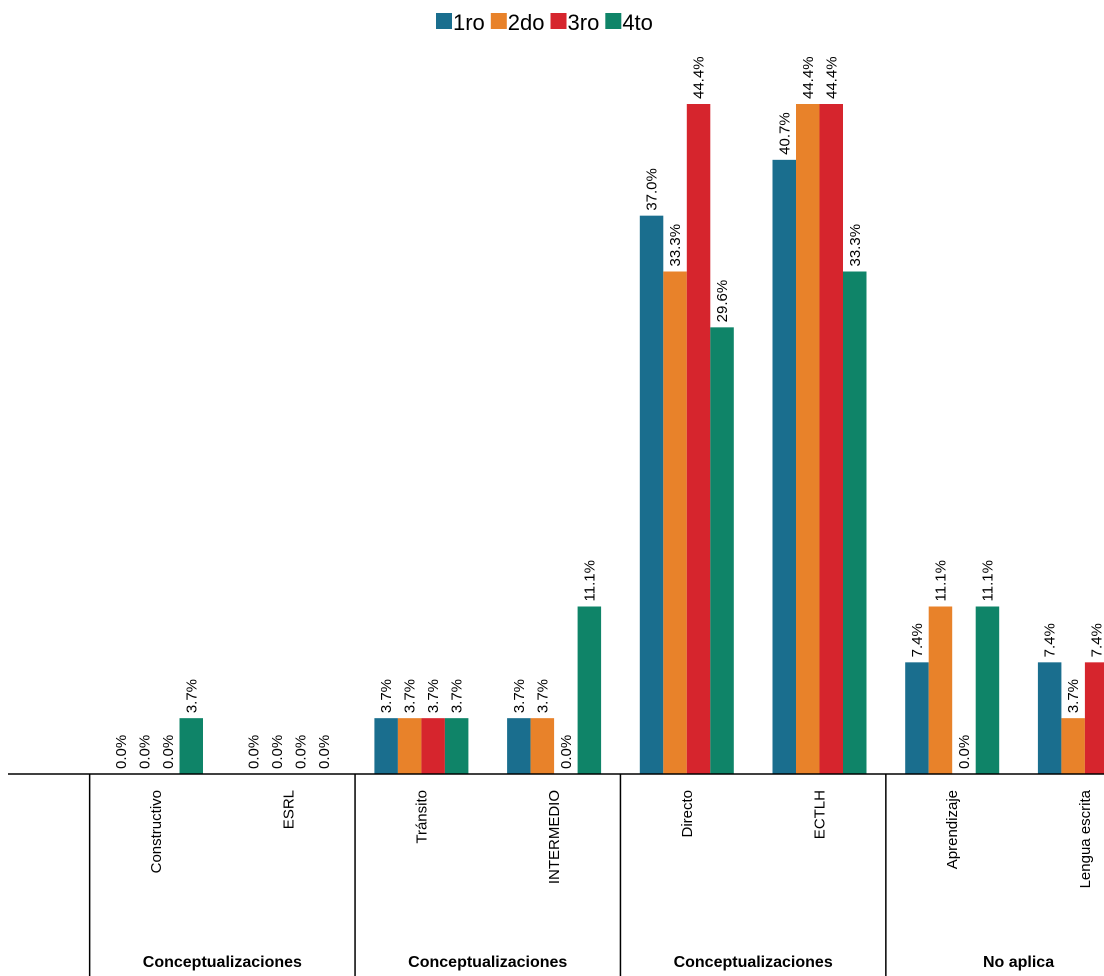 This screenshot has width=1104, height=976. I want to click on data-label-intermedio-4to: 11.1%, so click(589, 580).